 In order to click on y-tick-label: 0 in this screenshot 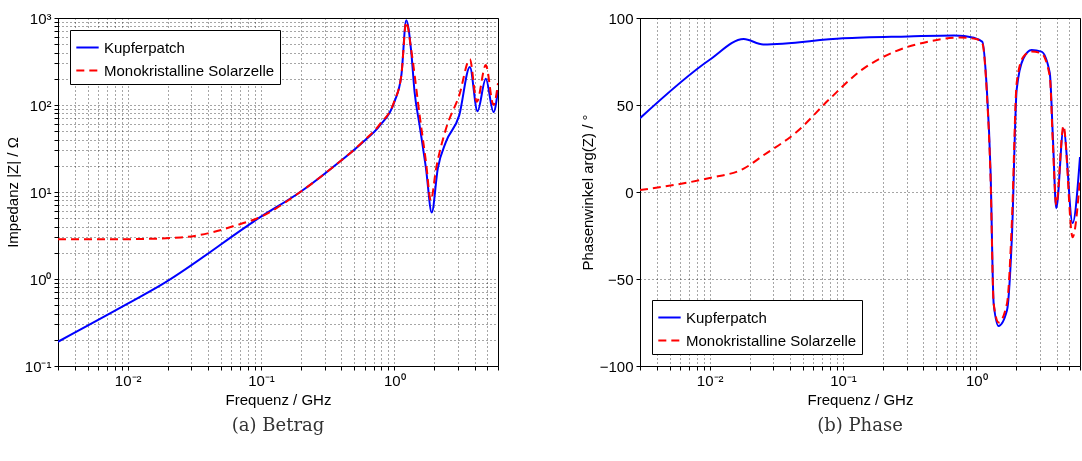, I will do `click(629, 192)`.